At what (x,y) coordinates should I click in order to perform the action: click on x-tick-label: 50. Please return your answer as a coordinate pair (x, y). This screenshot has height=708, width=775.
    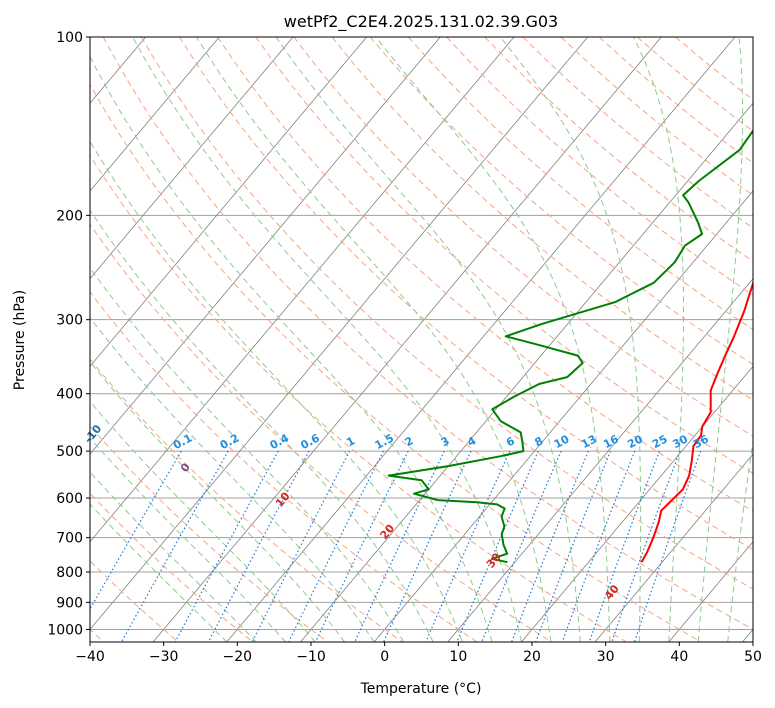
    Looking at the image, I should click on (753, 657).